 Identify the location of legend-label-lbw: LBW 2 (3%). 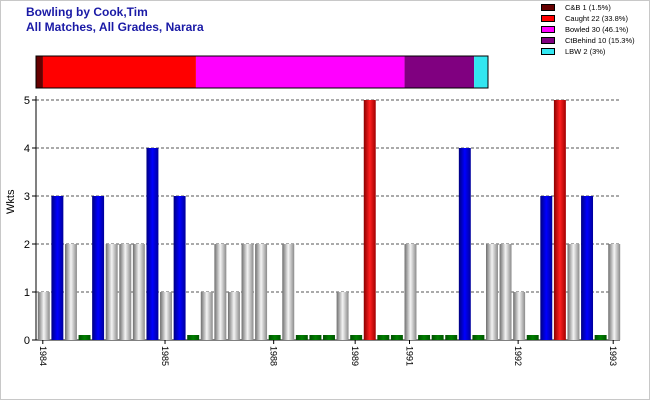
(585, 51).